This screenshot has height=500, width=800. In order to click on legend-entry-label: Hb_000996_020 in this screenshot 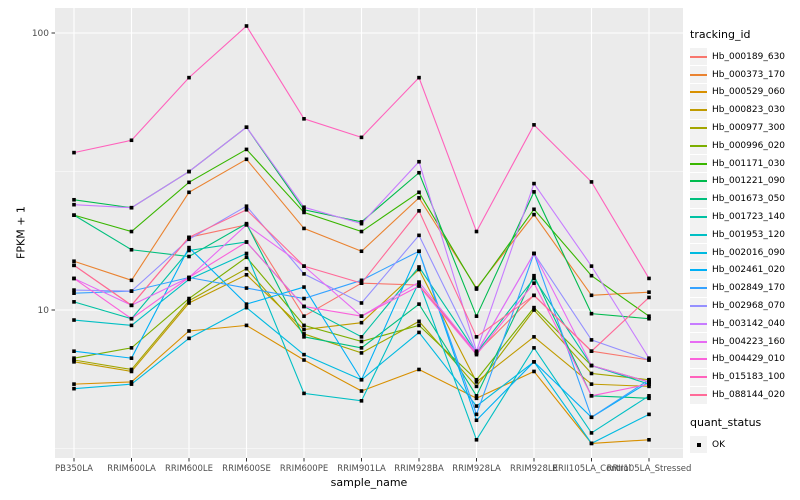, I will do `click(749, 145)`.